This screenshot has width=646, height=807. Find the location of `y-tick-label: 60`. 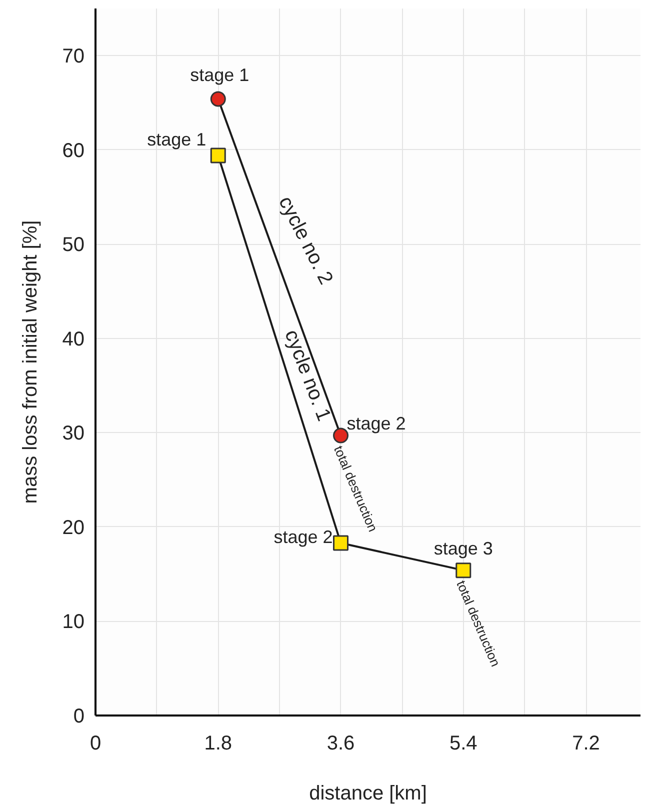

y-tick-label: 60 is located at coordinates (73, 151).